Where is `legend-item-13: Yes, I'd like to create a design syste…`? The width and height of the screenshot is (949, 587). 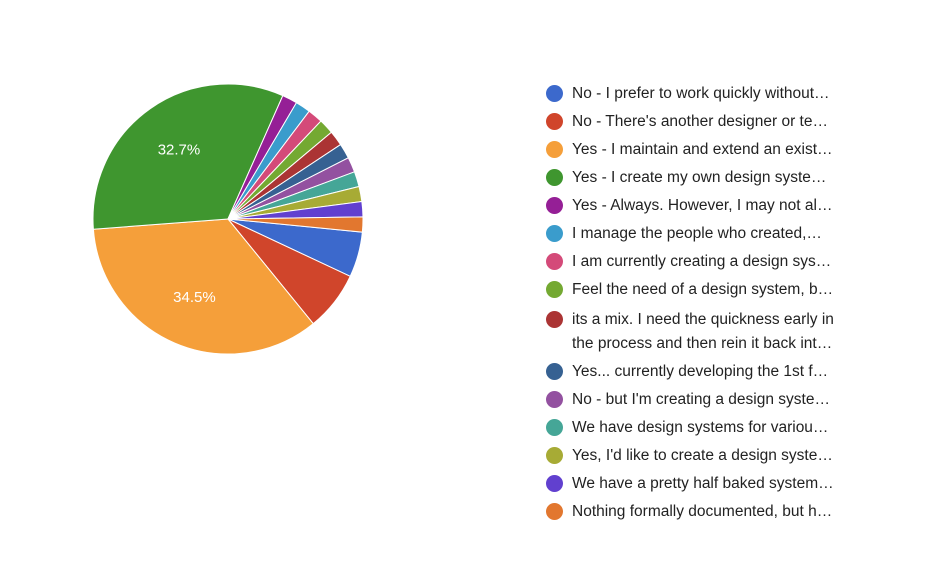 legend-item-13: Yes, I'd like to create a design syste… is located at coordinates (746, 456).